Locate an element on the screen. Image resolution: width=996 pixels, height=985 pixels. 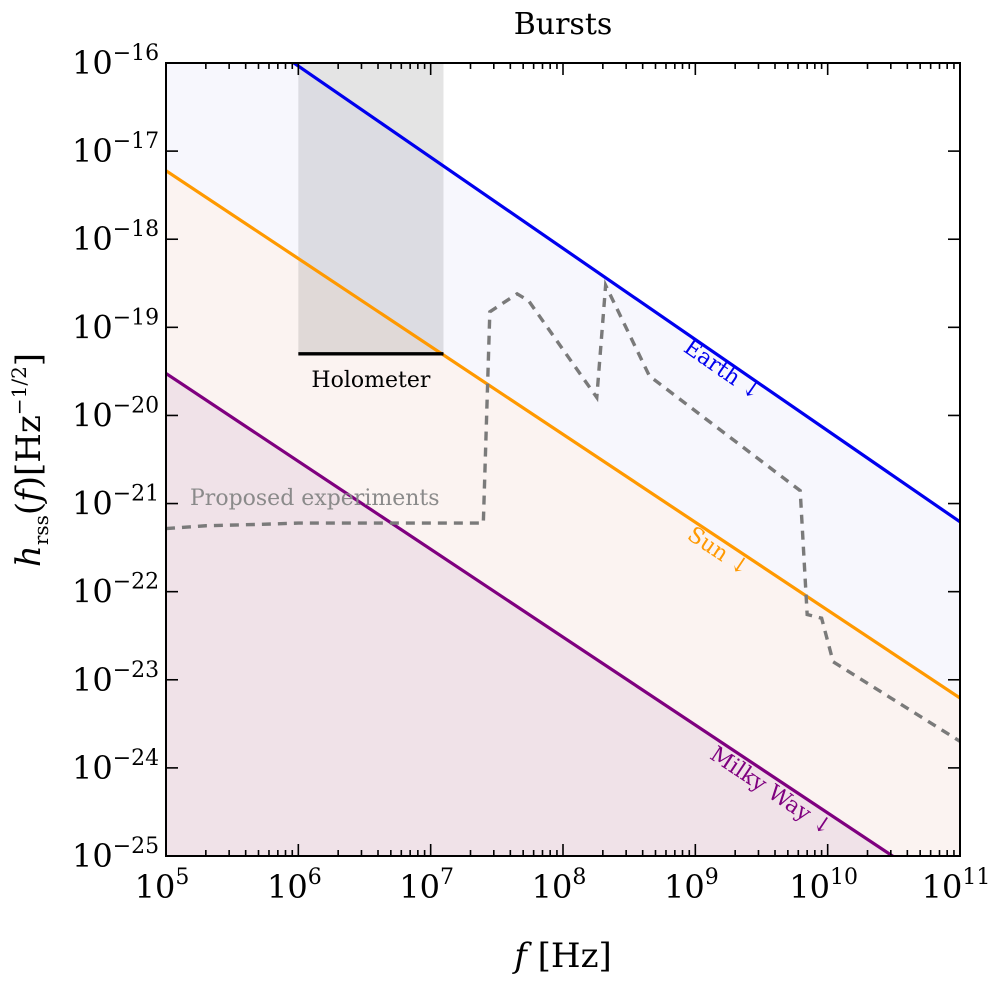
y-tick-label-7: 10−23 is located at coordinates (115, 678).